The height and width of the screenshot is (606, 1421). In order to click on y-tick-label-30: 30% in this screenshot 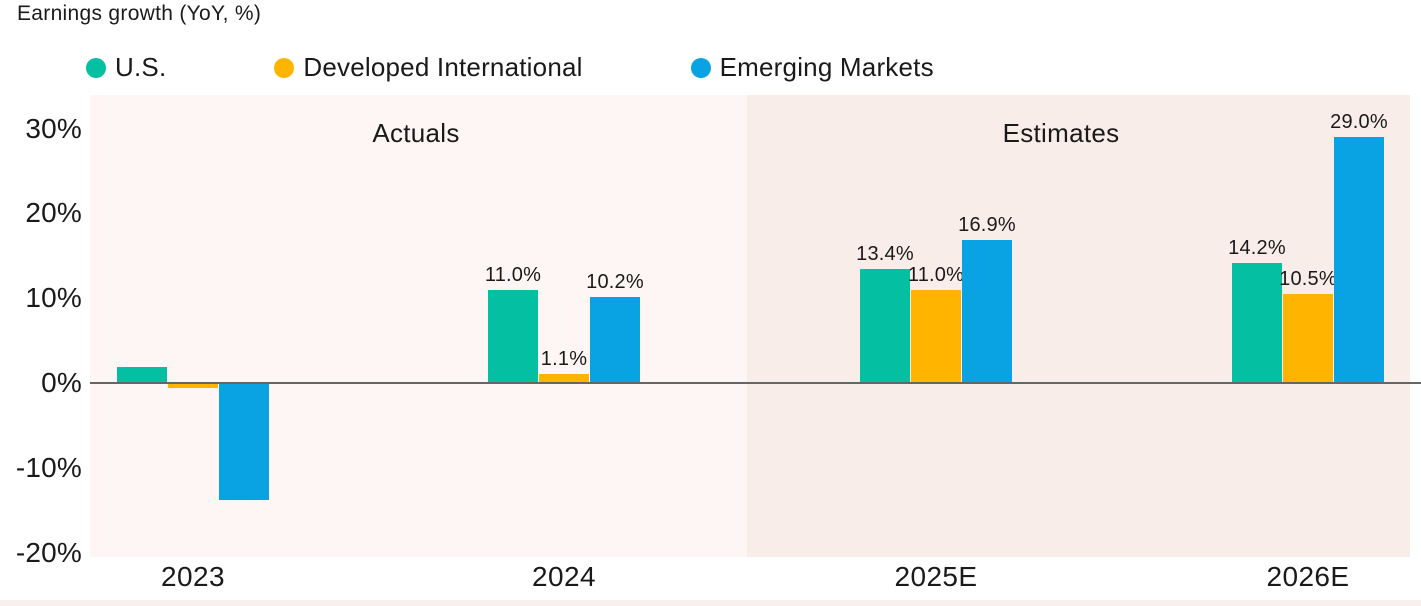, I will do `click(53, 128)`.